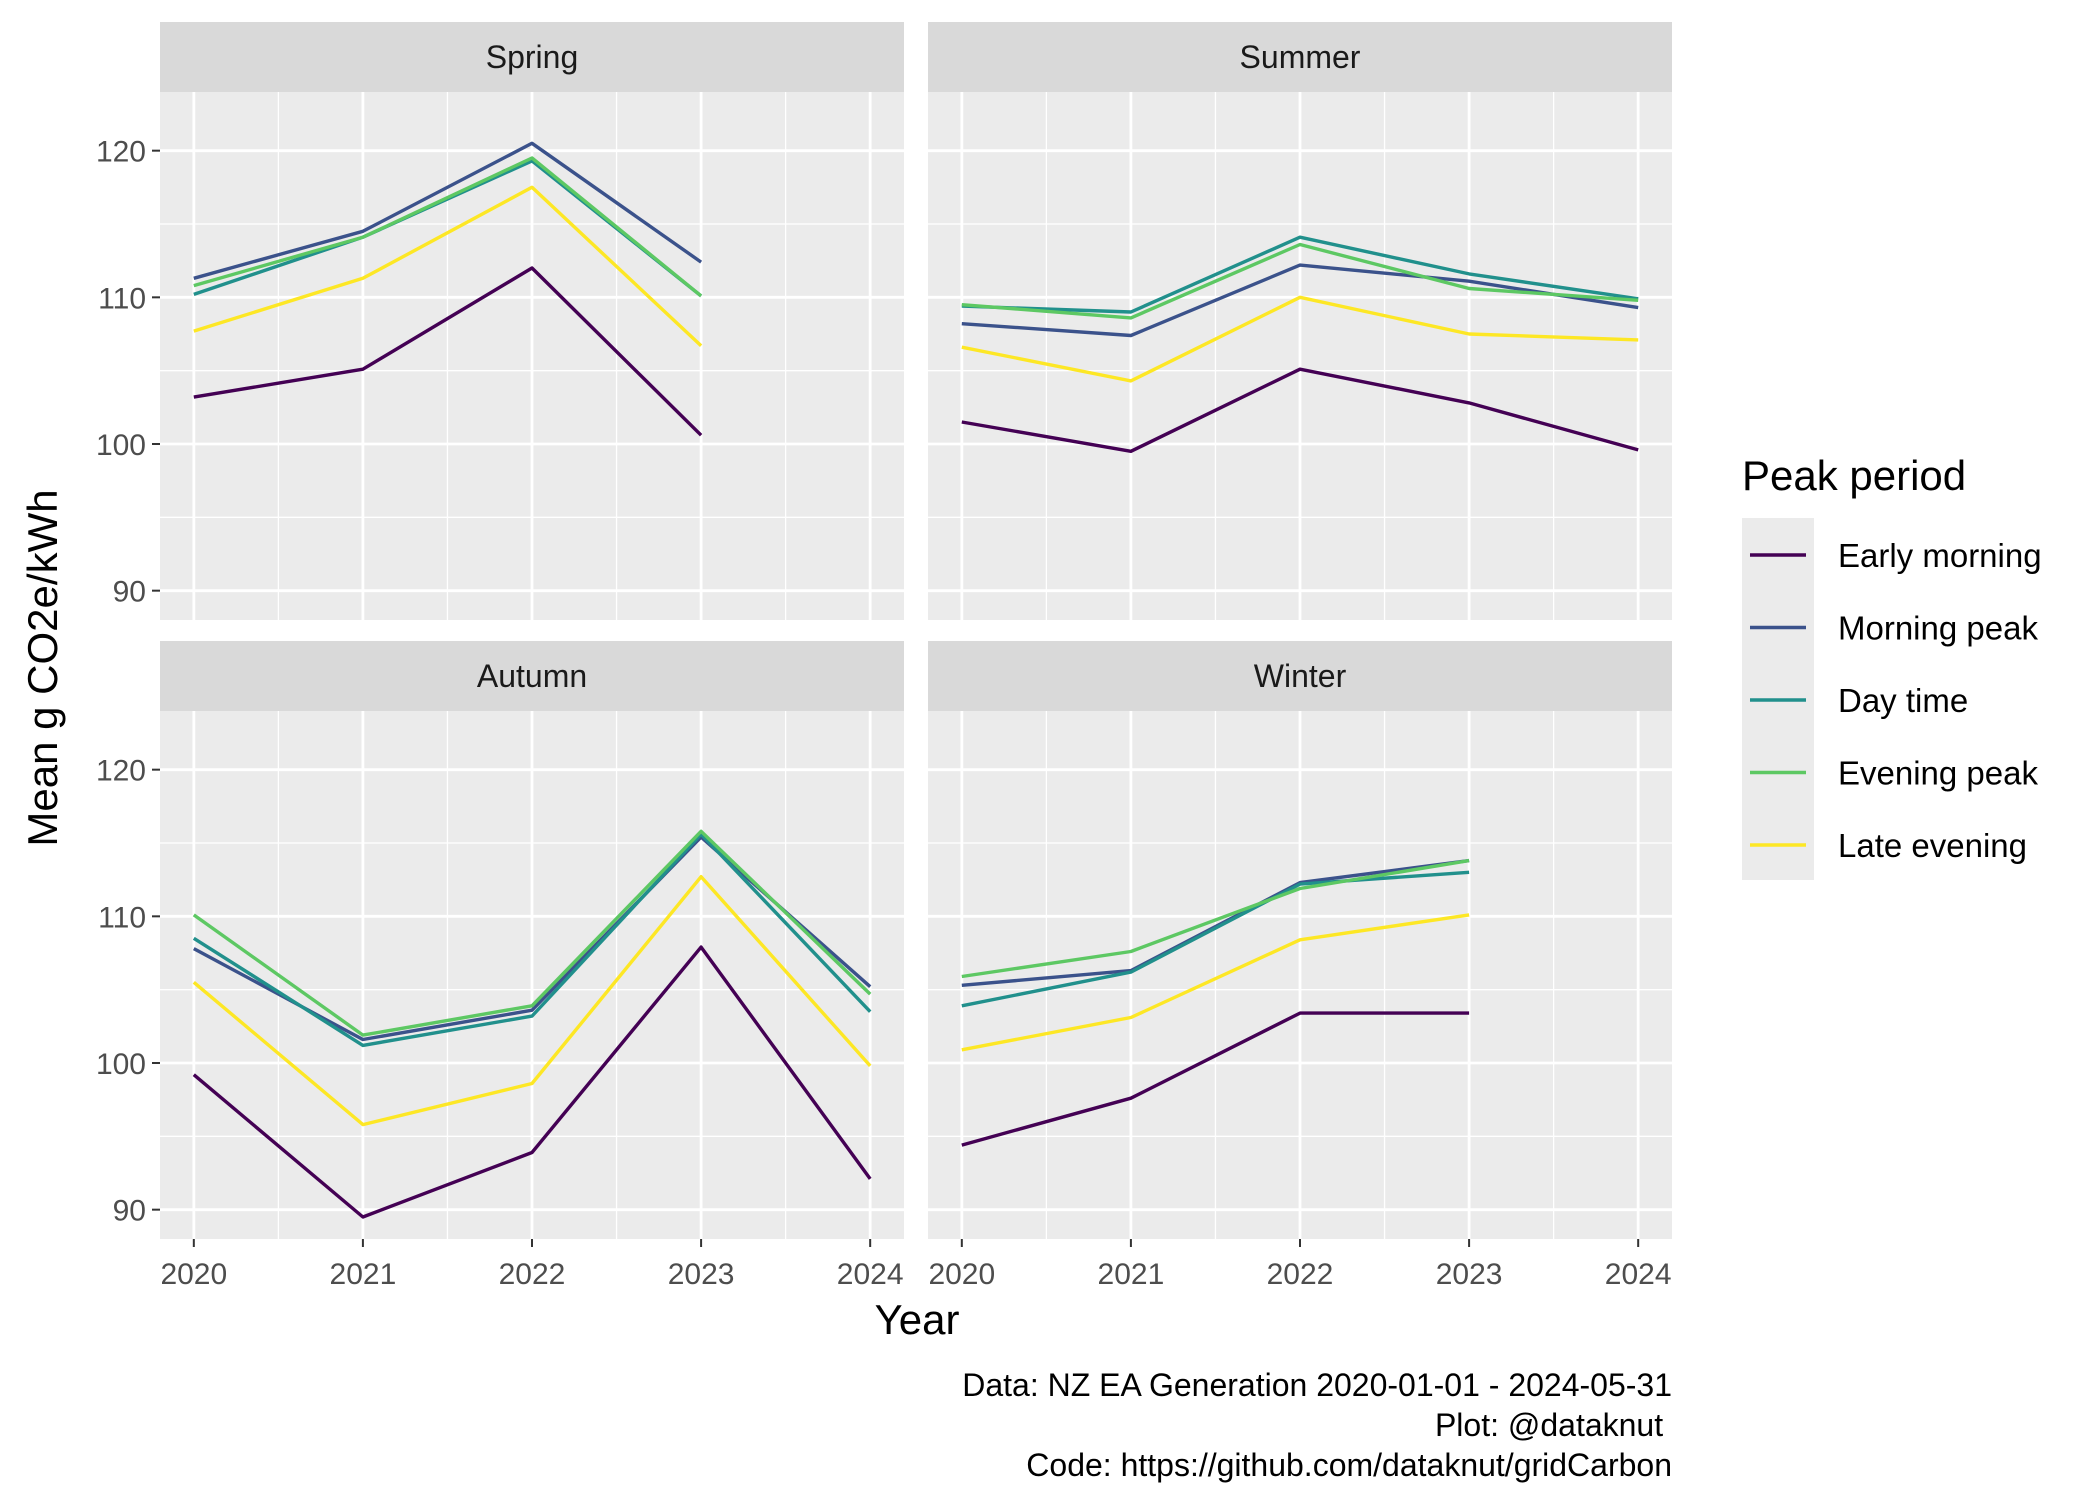 The image size is (2099, 1499). I want to click on legend-item-late-evening: Late evening, so click(1888, 845).